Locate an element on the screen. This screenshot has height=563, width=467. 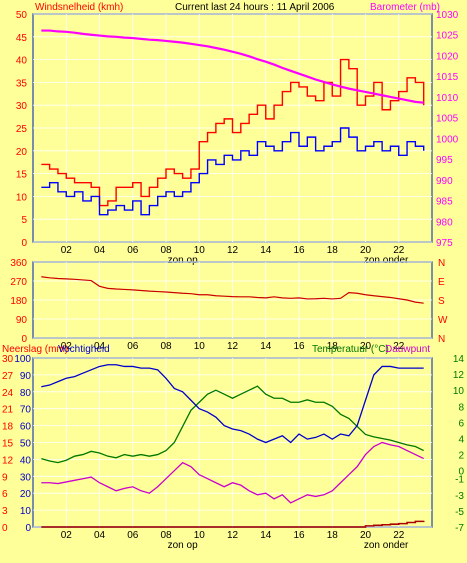
p3-humidity-tick-label: 50 is located at coordinates (26, 444).